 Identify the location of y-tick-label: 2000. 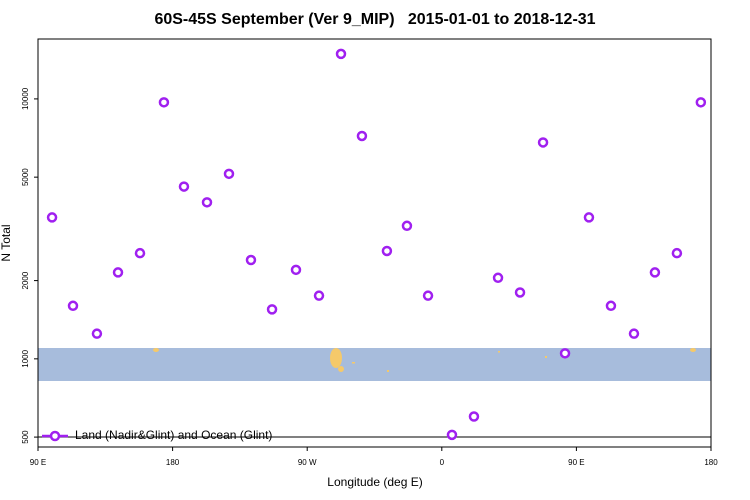
(25, 280).